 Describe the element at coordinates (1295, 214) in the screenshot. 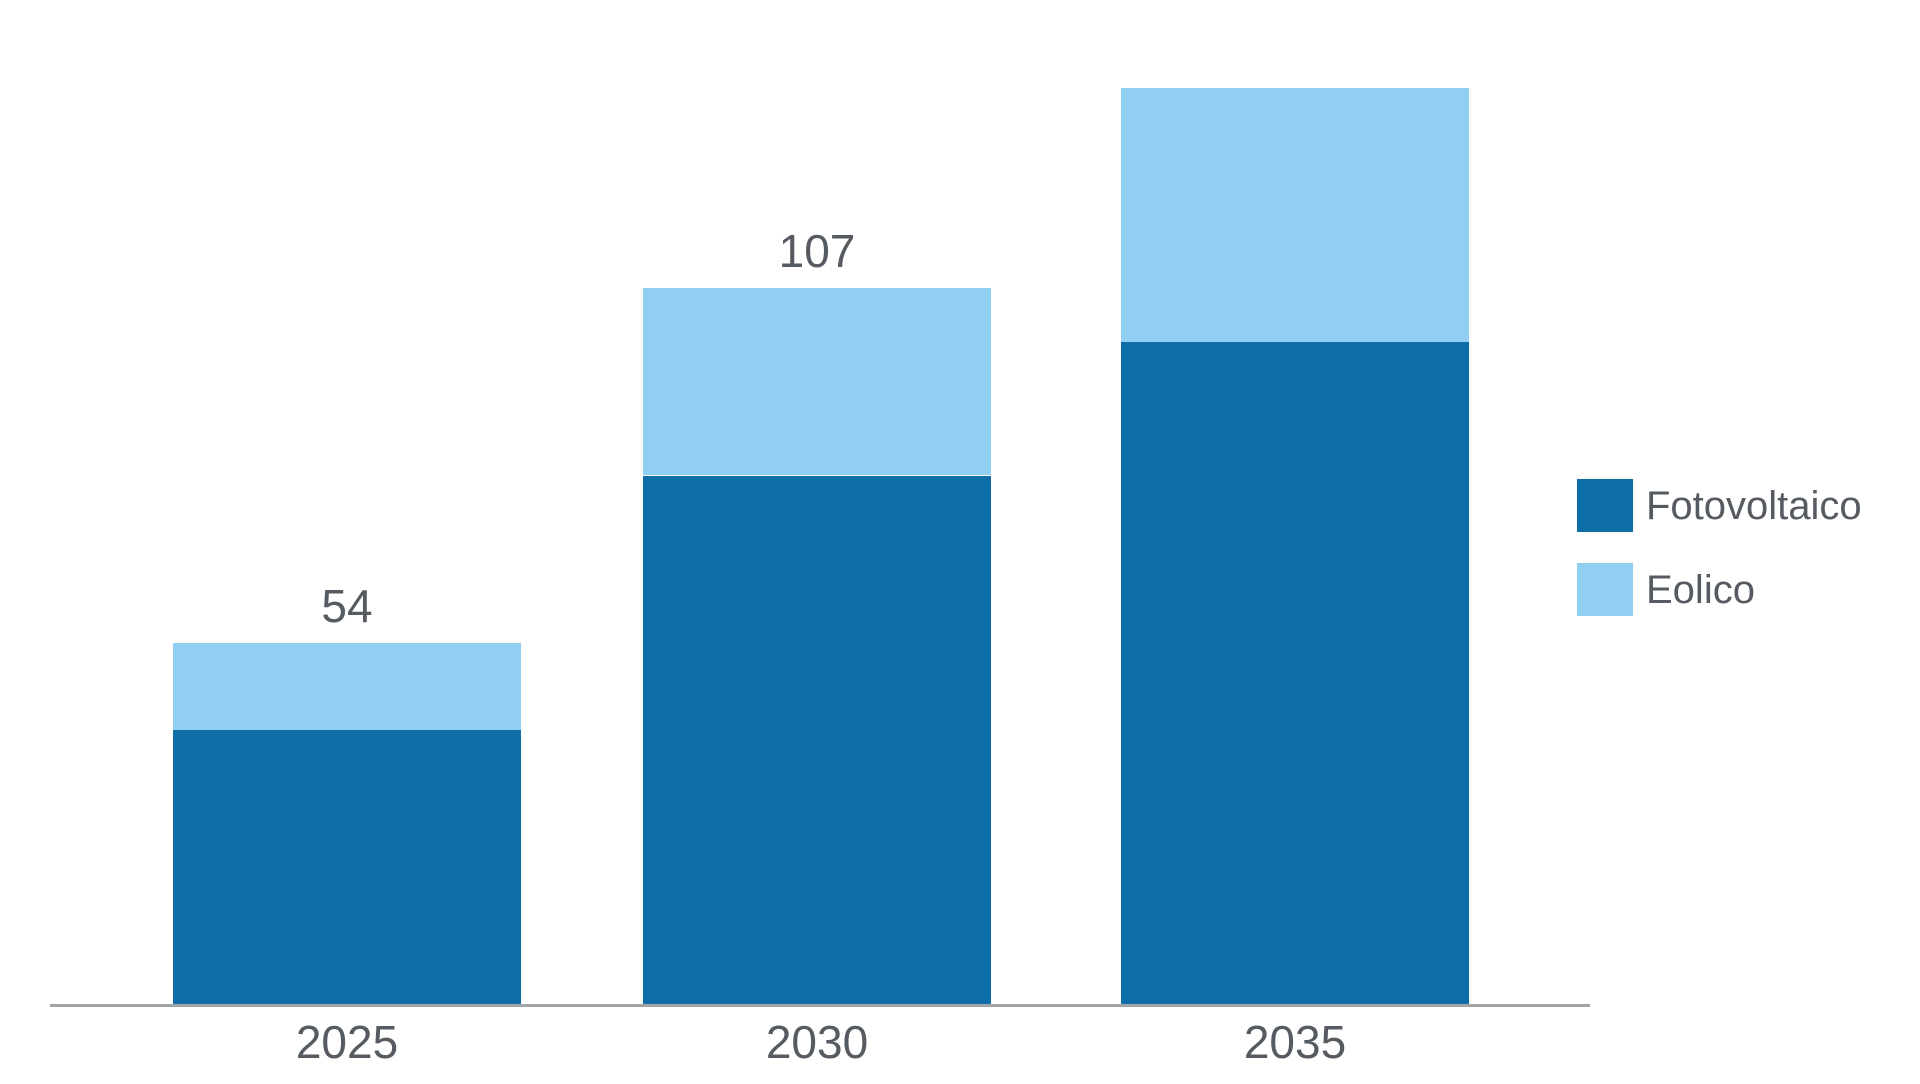

I see `bar-2035-eolico-segment` at that location.